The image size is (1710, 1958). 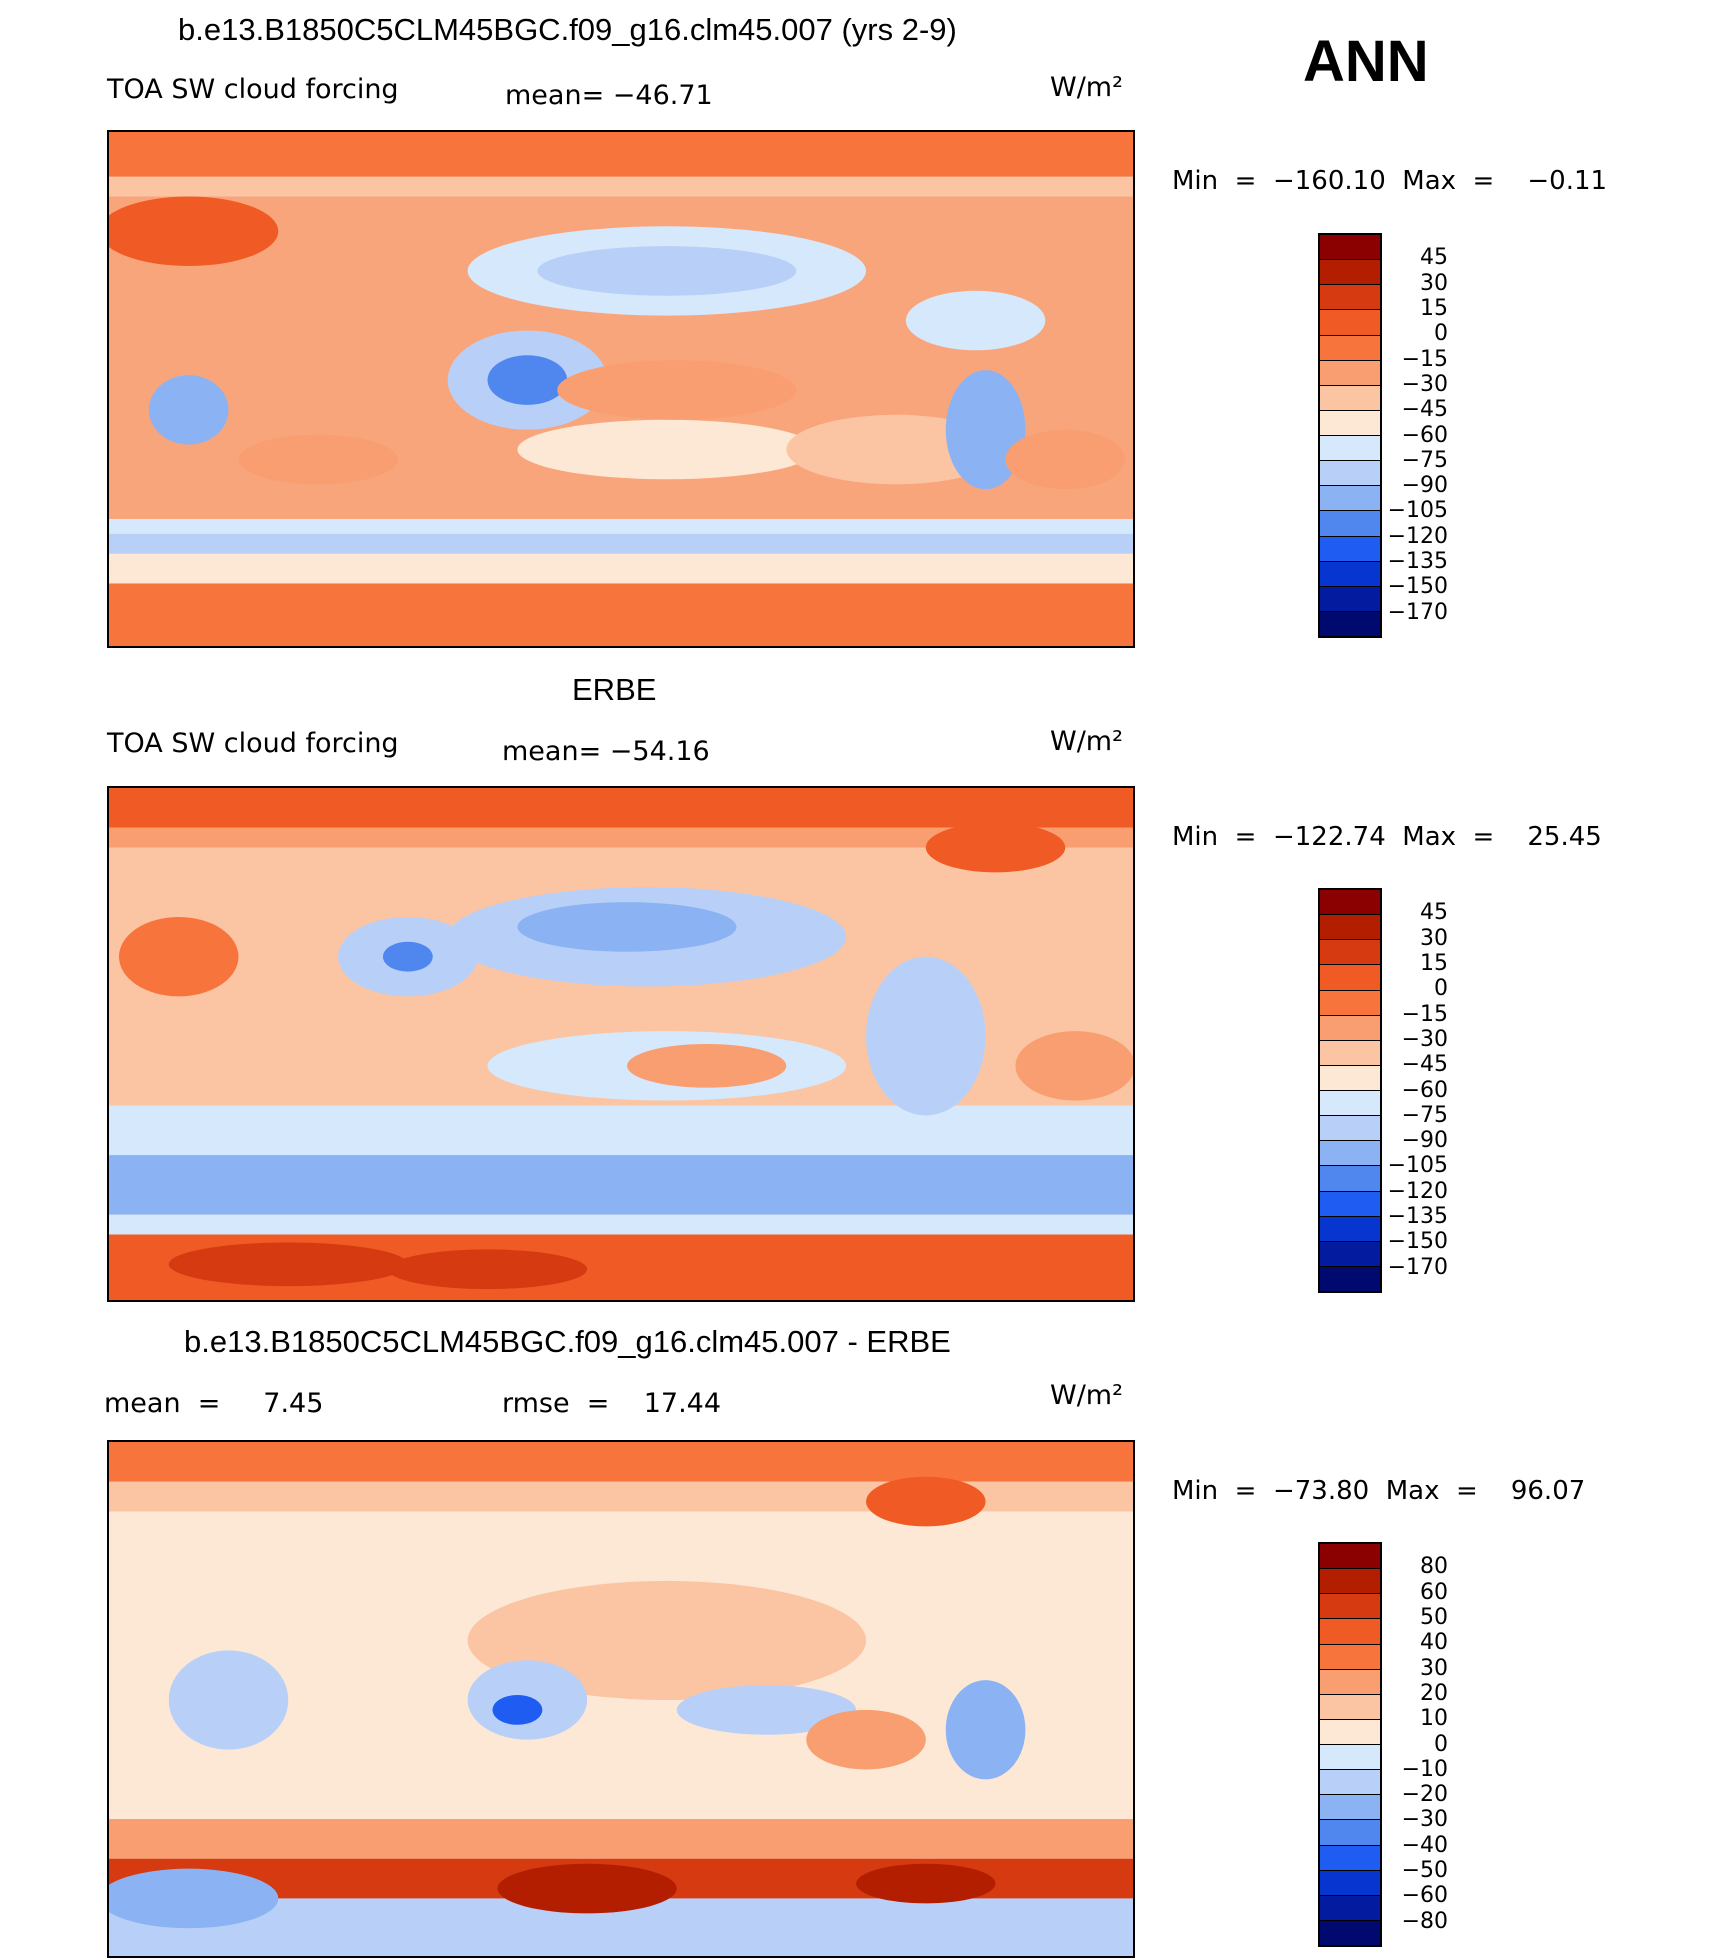 I want to click on colorbar-tick-label: 50, so click(x=1434, y=1617).